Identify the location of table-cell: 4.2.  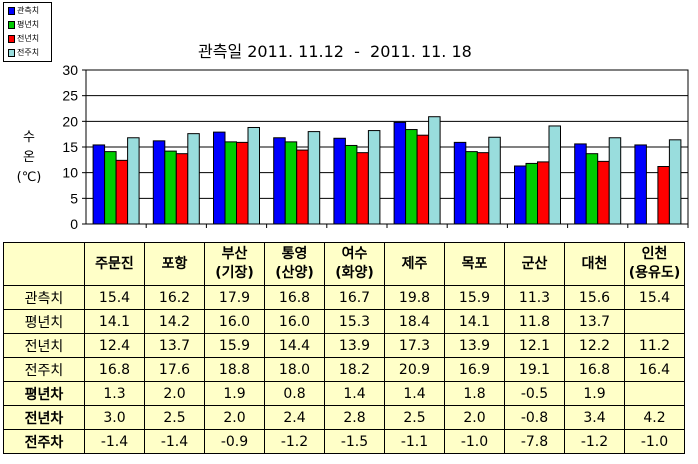
(654, 417).